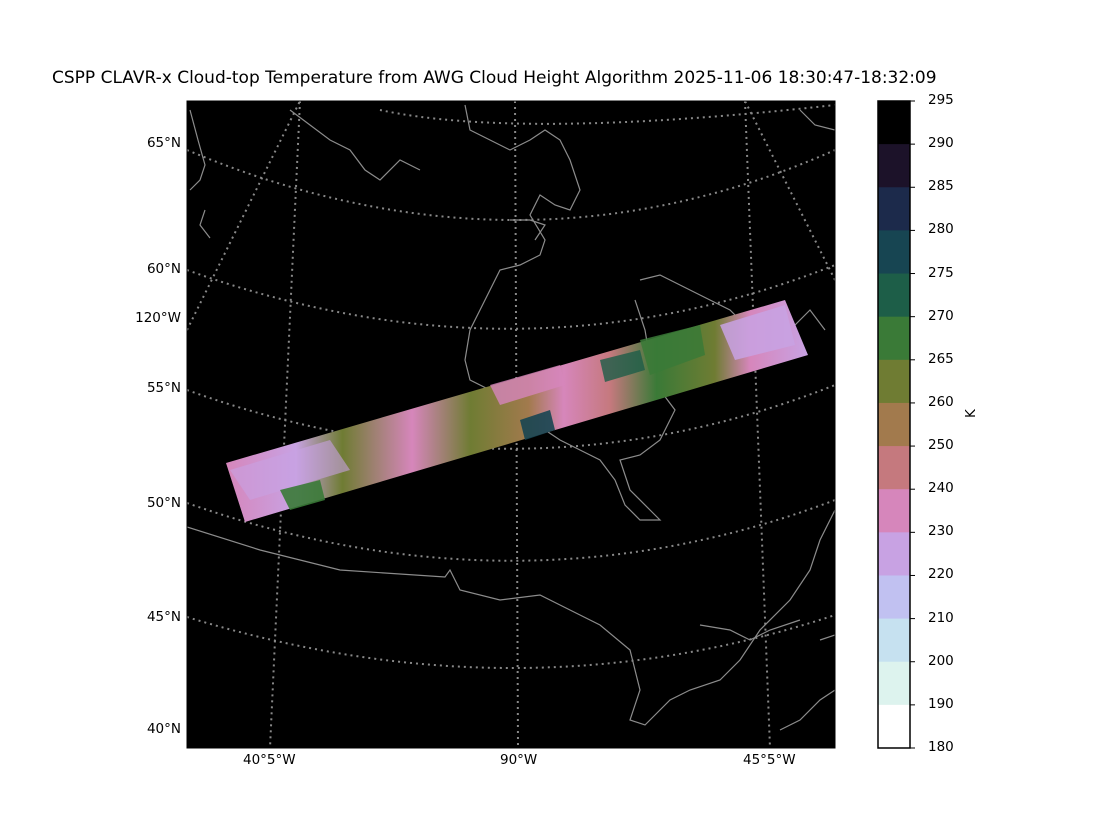 The width and height of the screenshot is (1120, 840). I want to click on lon-label-105w: 40°5°W, so click(269, 760).